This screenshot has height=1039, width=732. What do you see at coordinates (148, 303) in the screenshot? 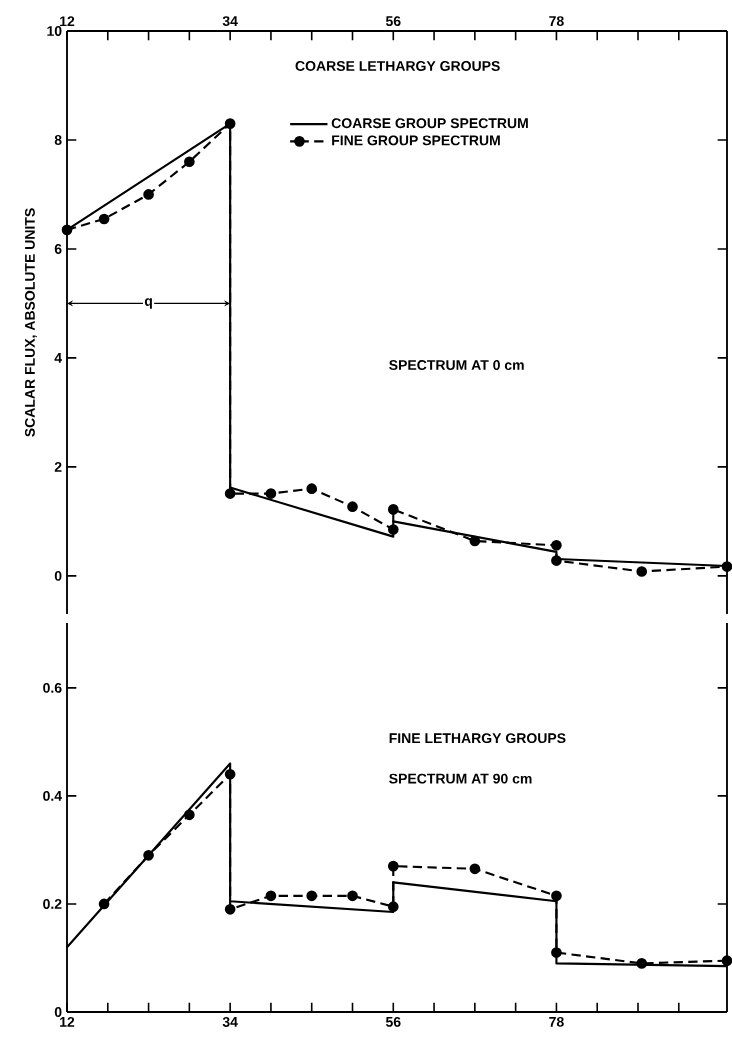
I see `annotation: q` at bounding box center [148, 303].